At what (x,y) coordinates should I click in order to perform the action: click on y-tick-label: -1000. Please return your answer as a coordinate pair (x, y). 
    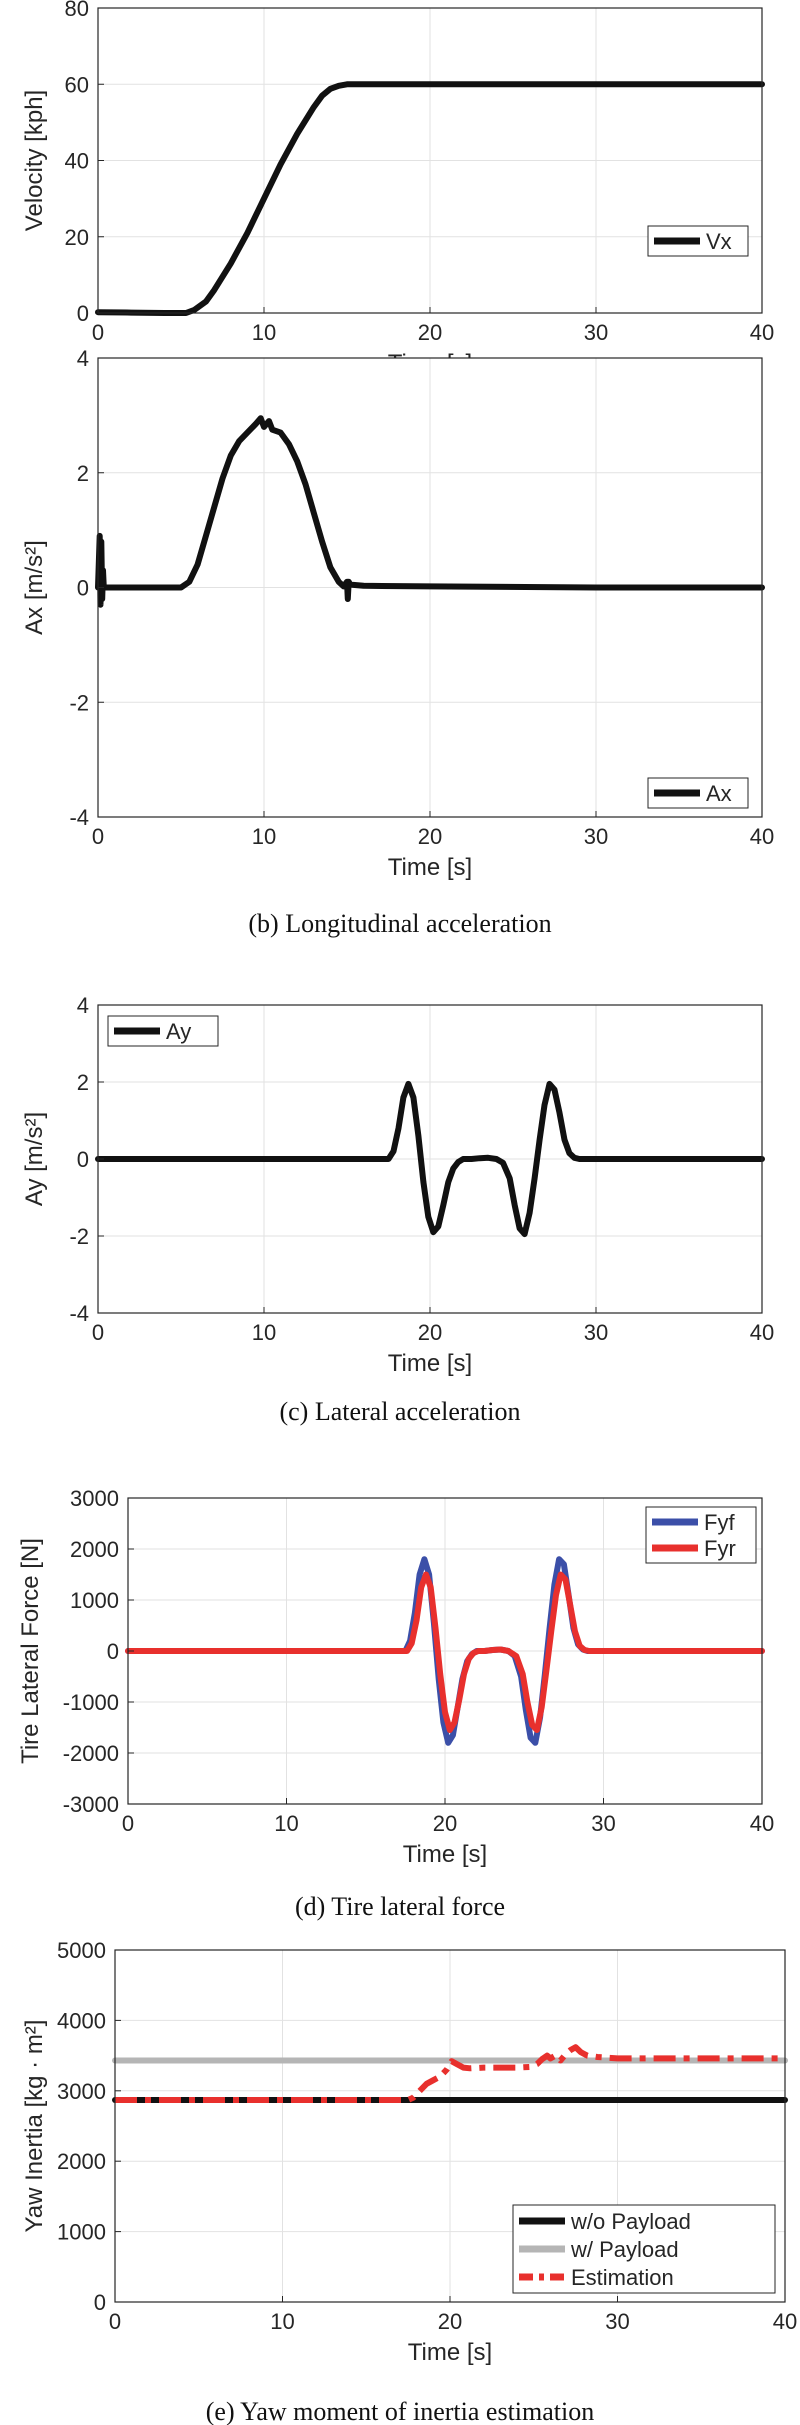
    Looking at the image, I should click on (91, 1702).